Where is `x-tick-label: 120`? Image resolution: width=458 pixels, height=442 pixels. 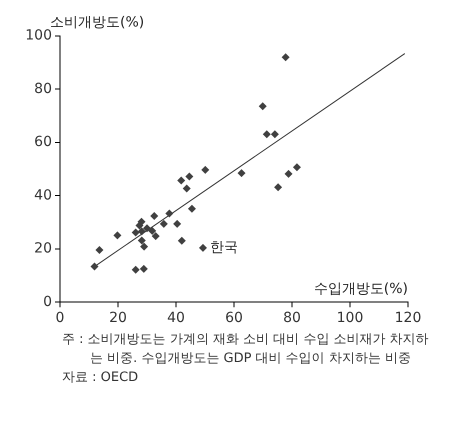 x-tick-label: 120 is located at coordinates (408, 318).